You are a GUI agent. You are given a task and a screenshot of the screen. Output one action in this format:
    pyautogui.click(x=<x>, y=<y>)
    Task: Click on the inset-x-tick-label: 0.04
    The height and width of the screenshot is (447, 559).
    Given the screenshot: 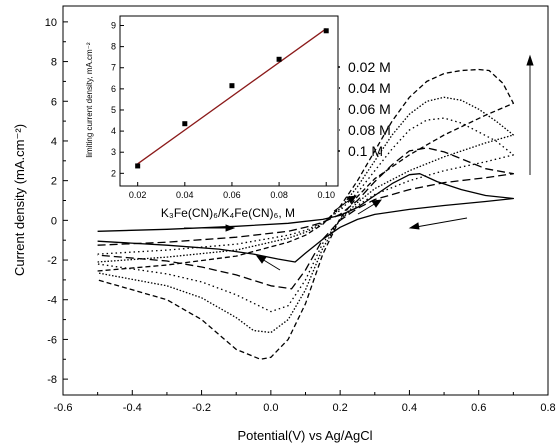 What is the action you would take?
    pyautogui.click(x=185, y=195)
    